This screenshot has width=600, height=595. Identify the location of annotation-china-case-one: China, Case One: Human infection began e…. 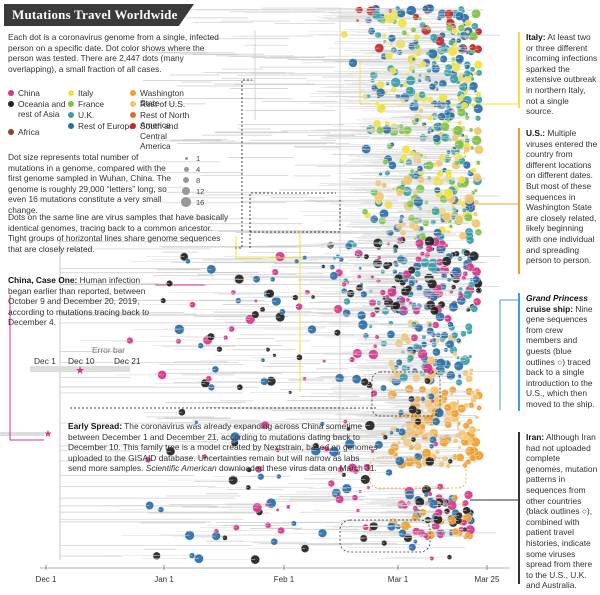
(81, 301).